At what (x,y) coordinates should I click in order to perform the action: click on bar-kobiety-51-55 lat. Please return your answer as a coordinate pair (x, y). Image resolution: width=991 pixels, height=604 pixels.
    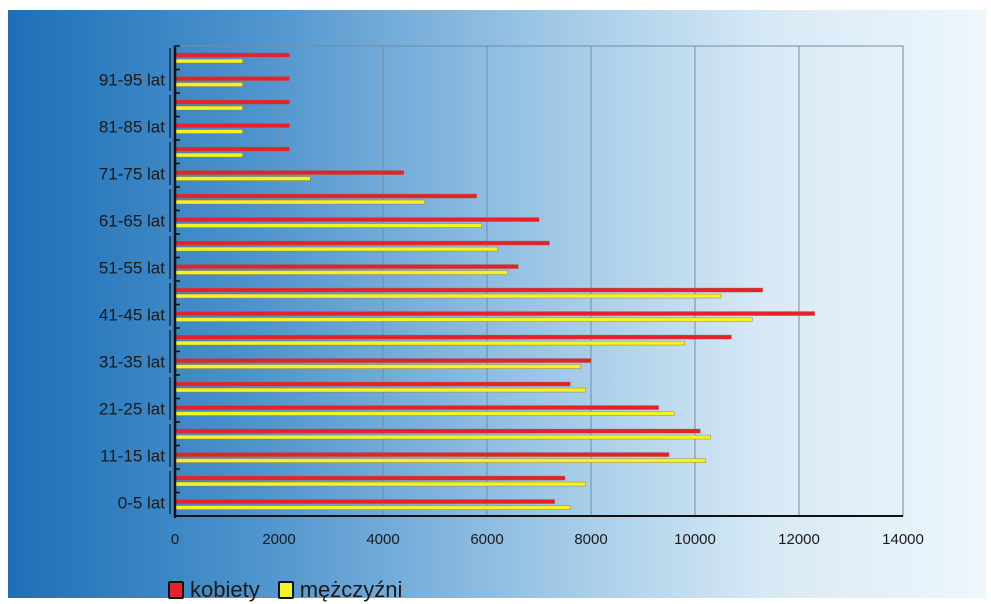
    Looking at the image, I should click on (346, 266).